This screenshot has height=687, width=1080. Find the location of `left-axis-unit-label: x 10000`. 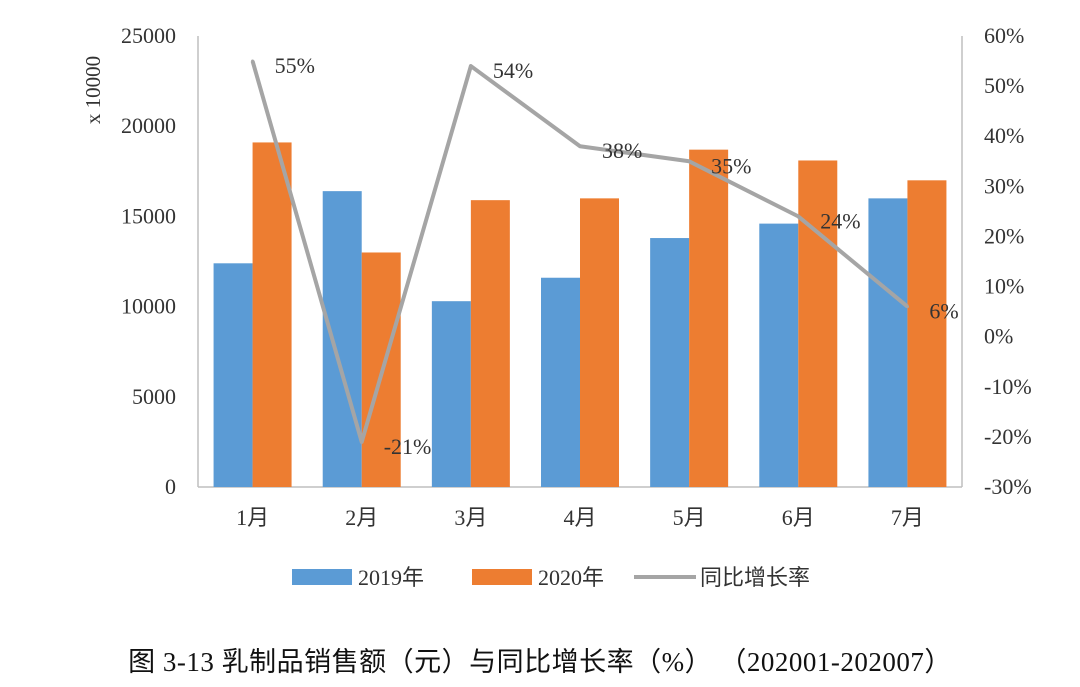

left-axis-unit-label: x 10000 is located at coordinates (93, 90).